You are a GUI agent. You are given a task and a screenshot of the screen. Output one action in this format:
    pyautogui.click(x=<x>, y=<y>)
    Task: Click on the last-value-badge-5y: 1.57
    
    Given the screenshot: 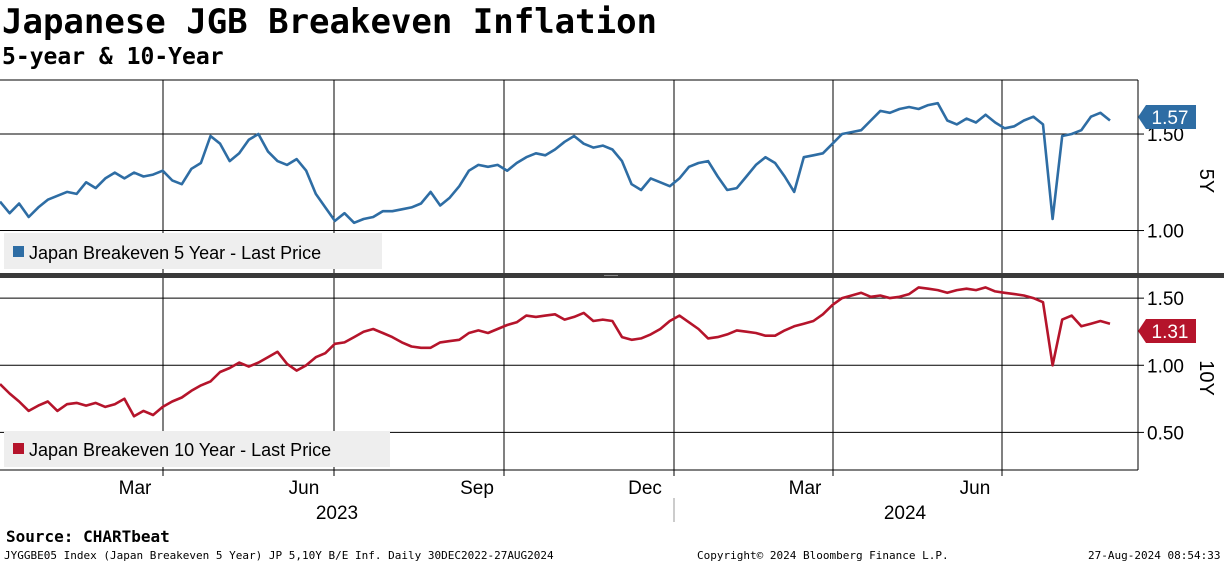 What is the action you would take?
    pyautogui.click(x=1167, y=117)
    